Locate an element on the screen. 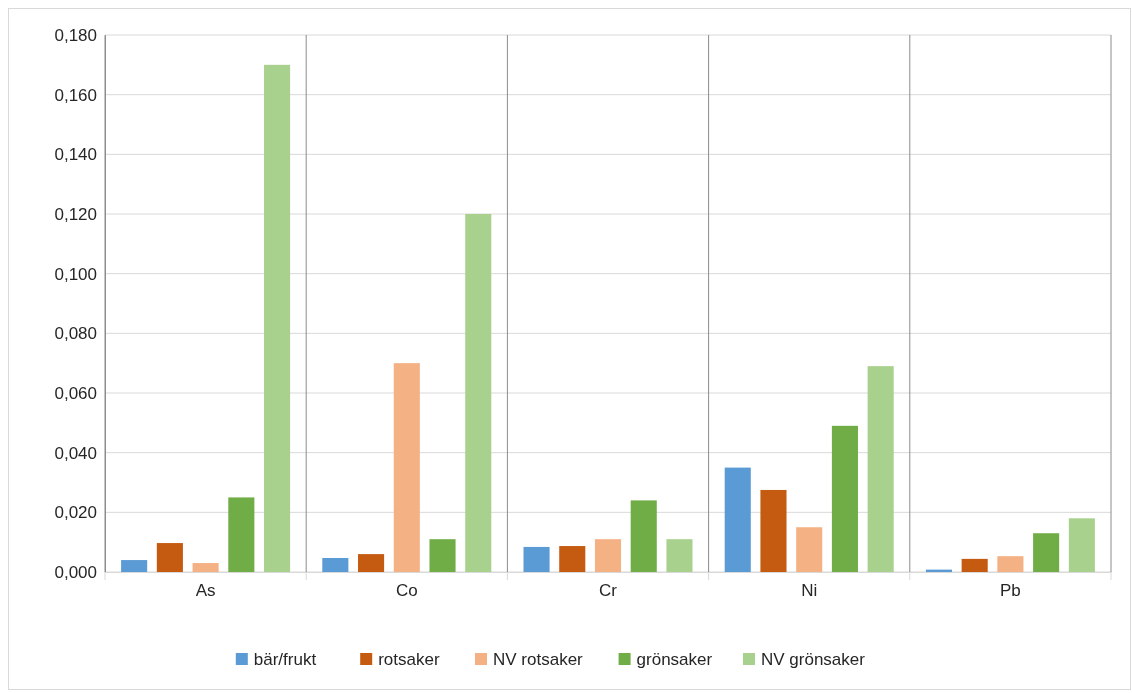 Image resolution: width=1132 pixels, height=693 pixels. x-tick-label: Co is located at coordinates (406, 591).